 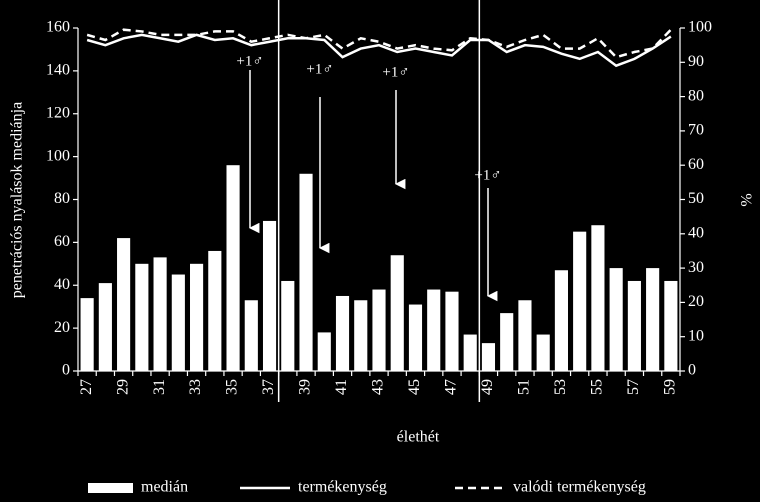 What do you see at coordinates (579, 487) in the screenshot?
I see `legend-label: valódi termékenység` at bounding box center [579, 487].